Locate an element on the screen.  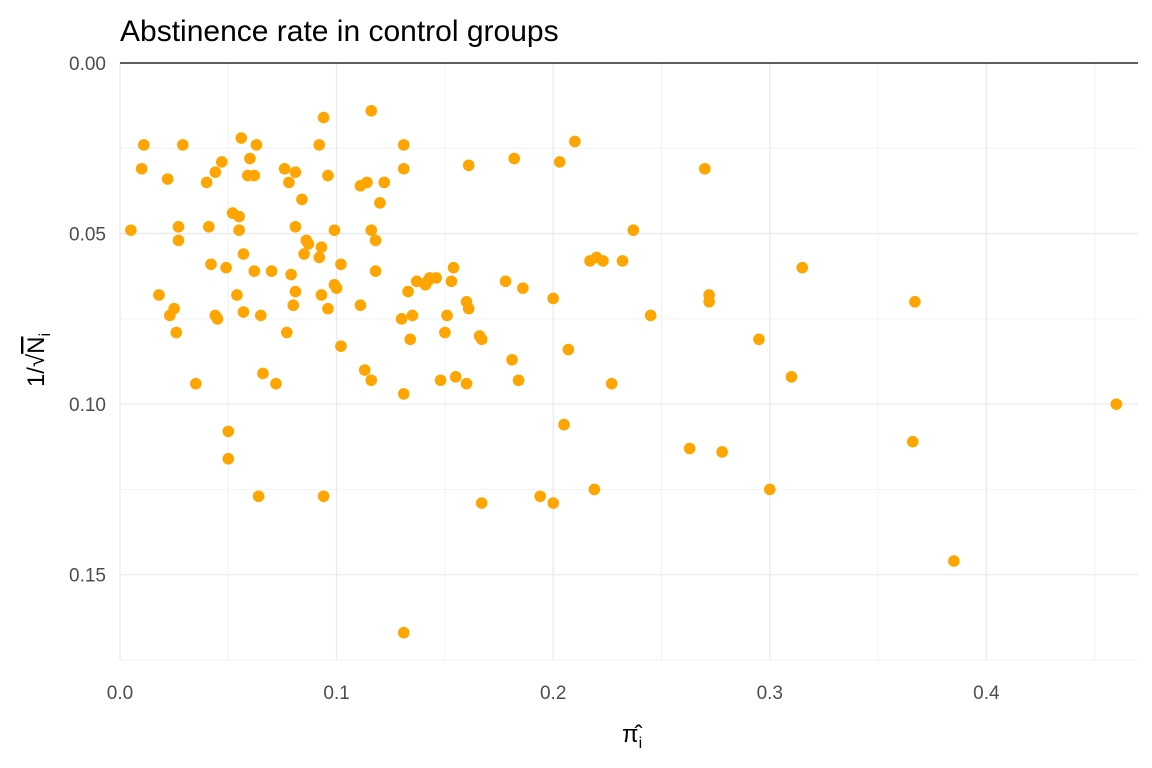
x-tick-label: 0.2 is located at coordinates (553, 693).